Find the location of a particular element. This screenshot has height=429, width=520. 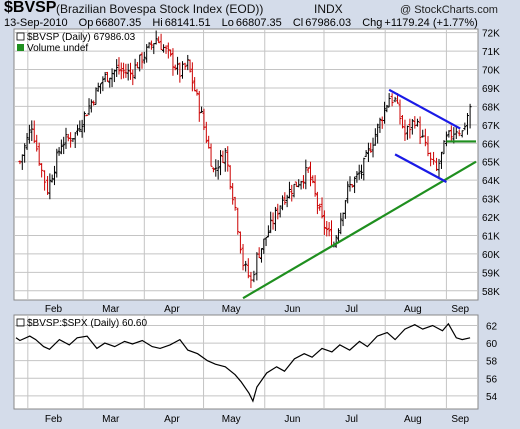

price-x-tick-label: May is located at coordinates (231, 309).